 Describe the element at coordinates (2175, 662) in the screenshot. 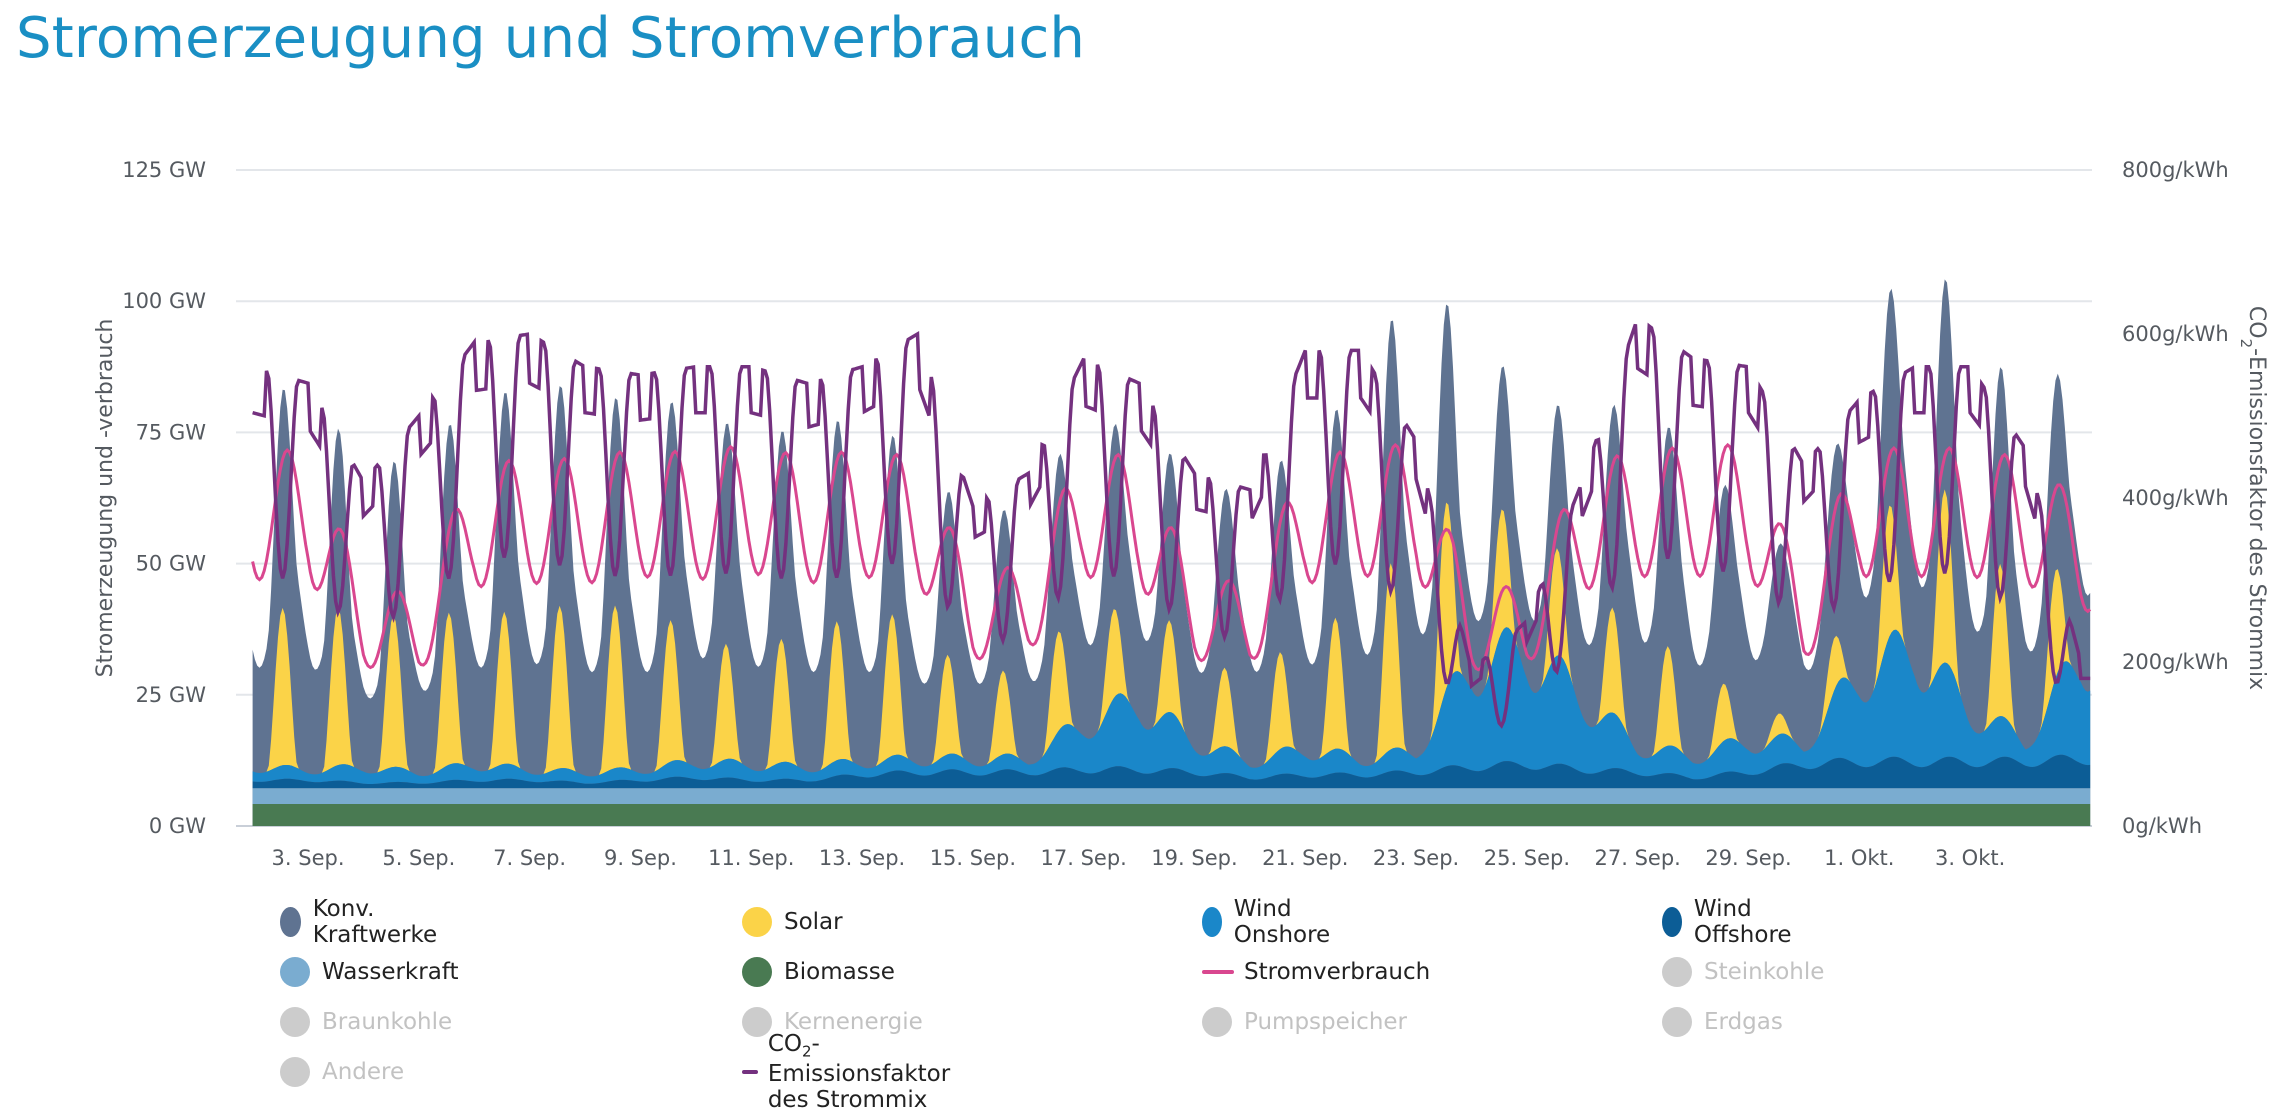

I see `y2-tick-label: 200g/kWh` at that location.